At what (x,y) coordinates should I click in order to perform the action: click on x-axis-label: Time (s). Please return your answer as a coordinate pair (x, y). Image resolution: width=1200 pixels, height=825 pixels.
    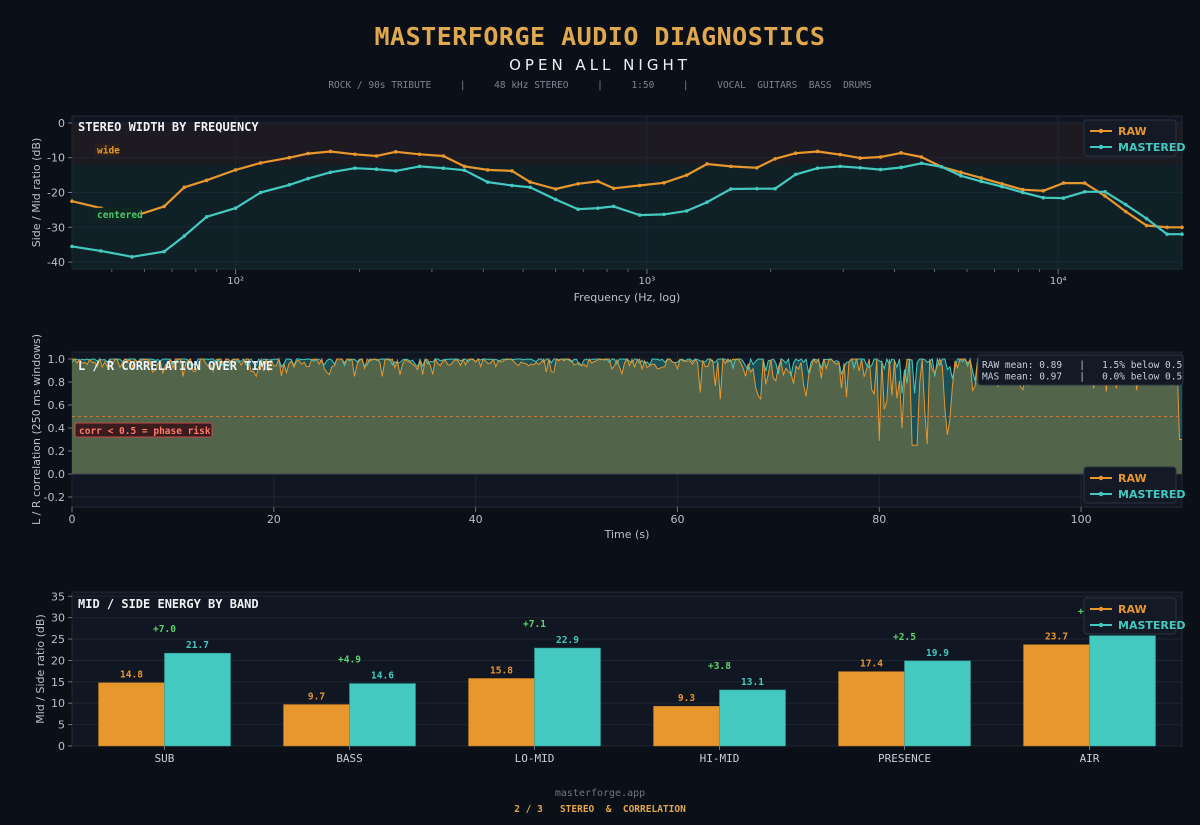
    Looking at the image, I should click on (627, 534).